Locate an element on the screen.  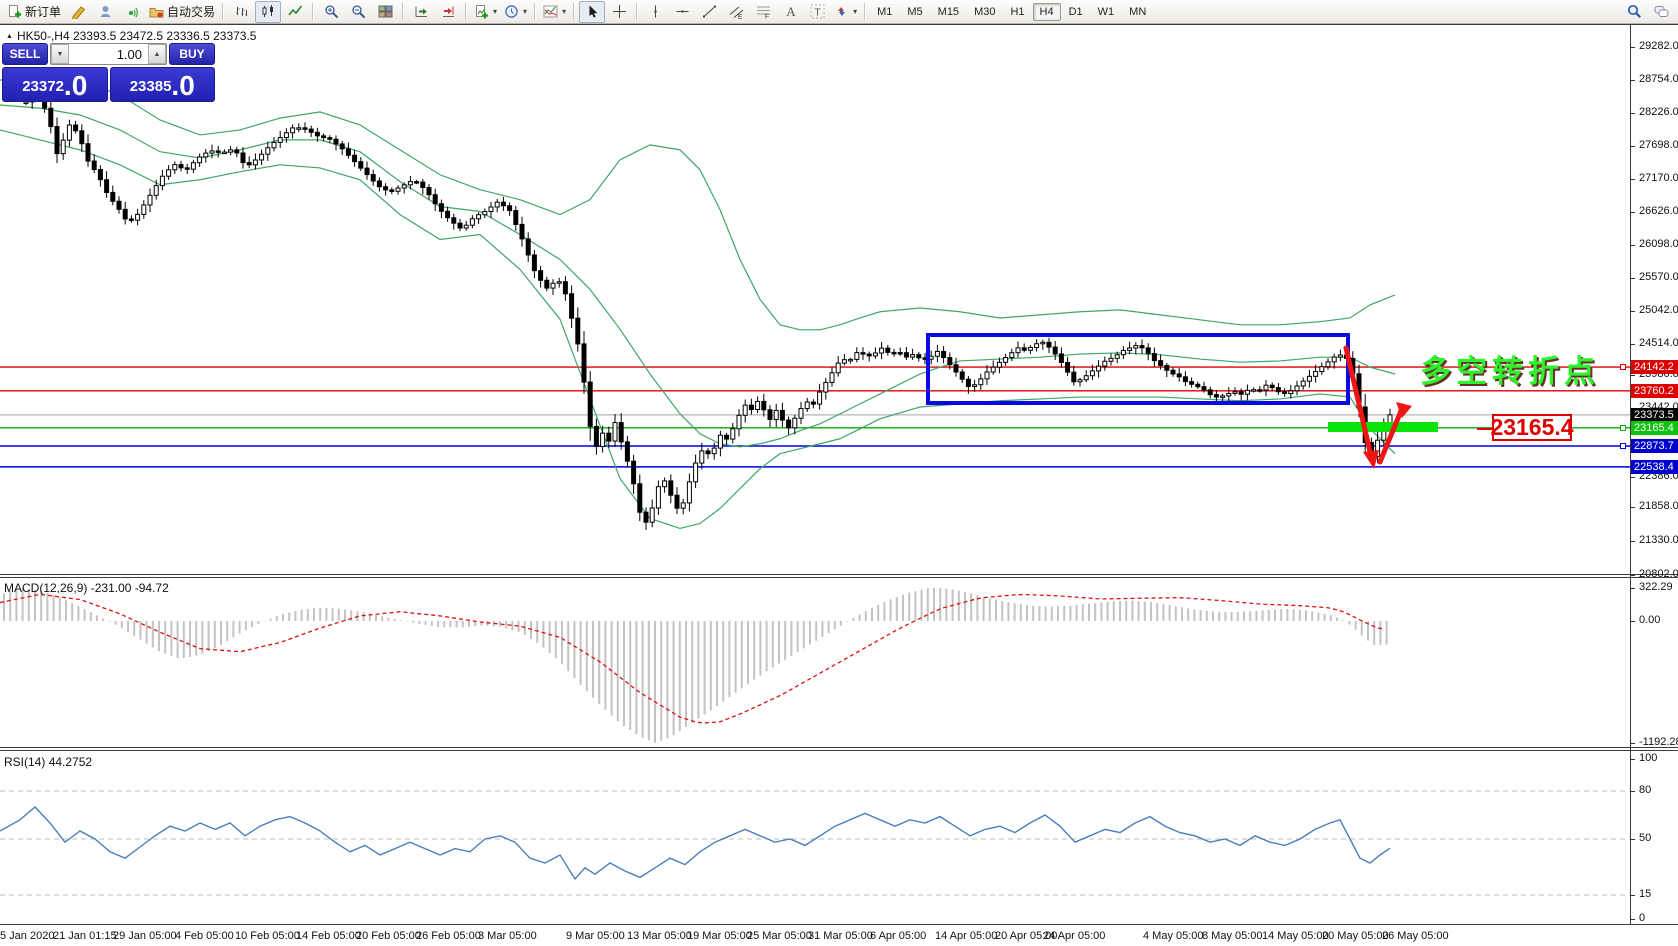
time-axis-label: 10 Feb 05:00 is located at coordinates (267, 936).